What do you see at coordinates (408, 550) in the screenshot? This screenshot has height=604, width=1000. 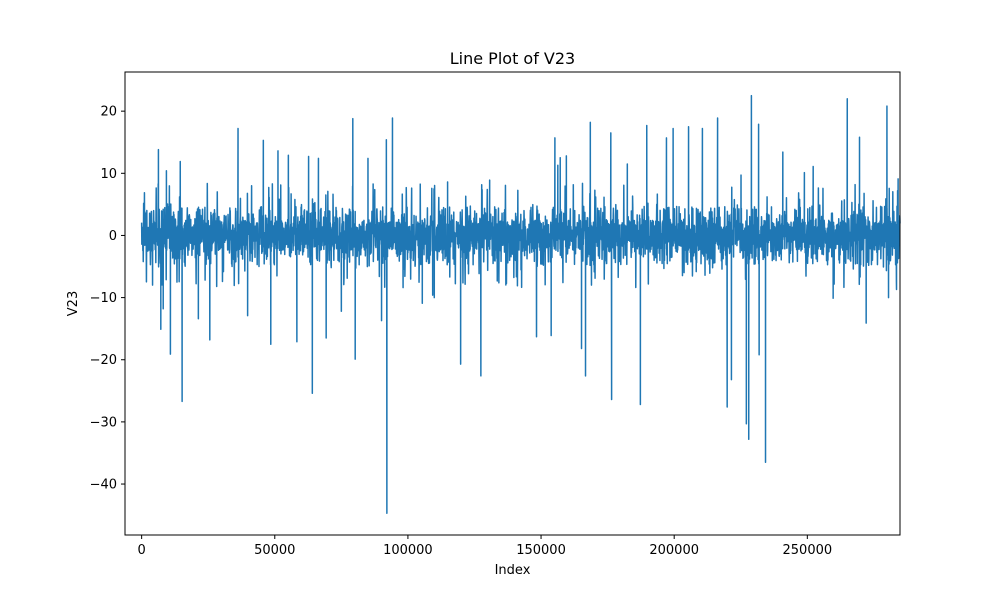 I see `x-tick-label: 100000` at bounding box center [408, 550].